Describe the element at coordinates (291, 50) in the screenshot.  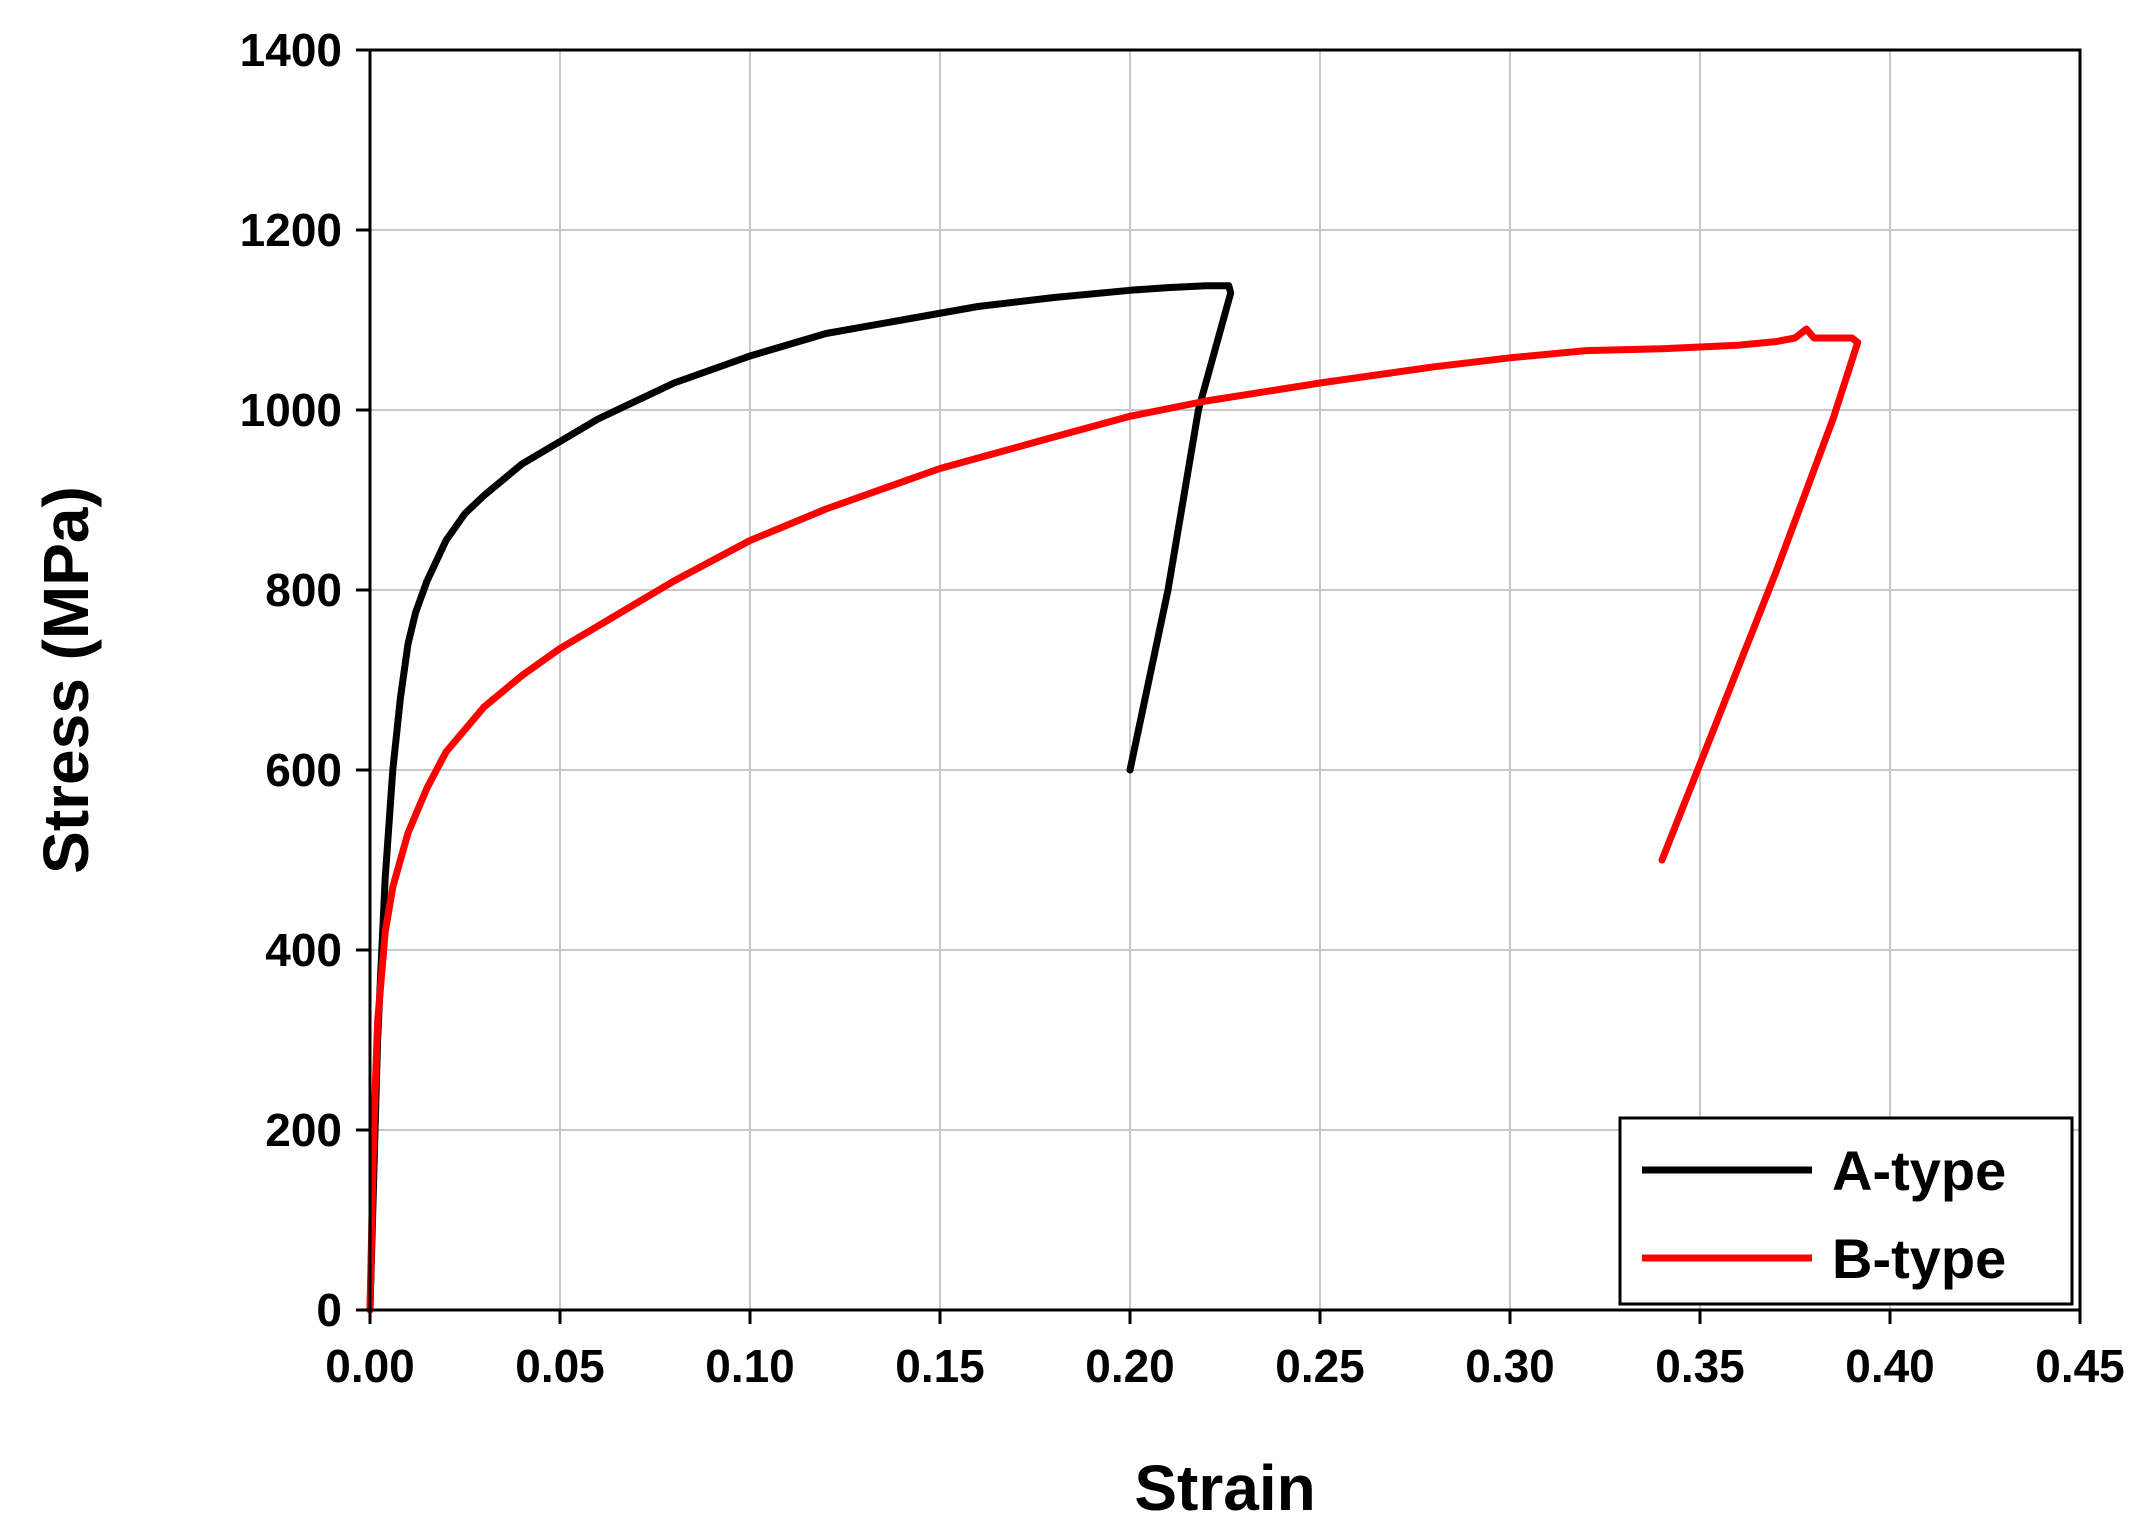
I see `y-tick-label: 1400` at that location.